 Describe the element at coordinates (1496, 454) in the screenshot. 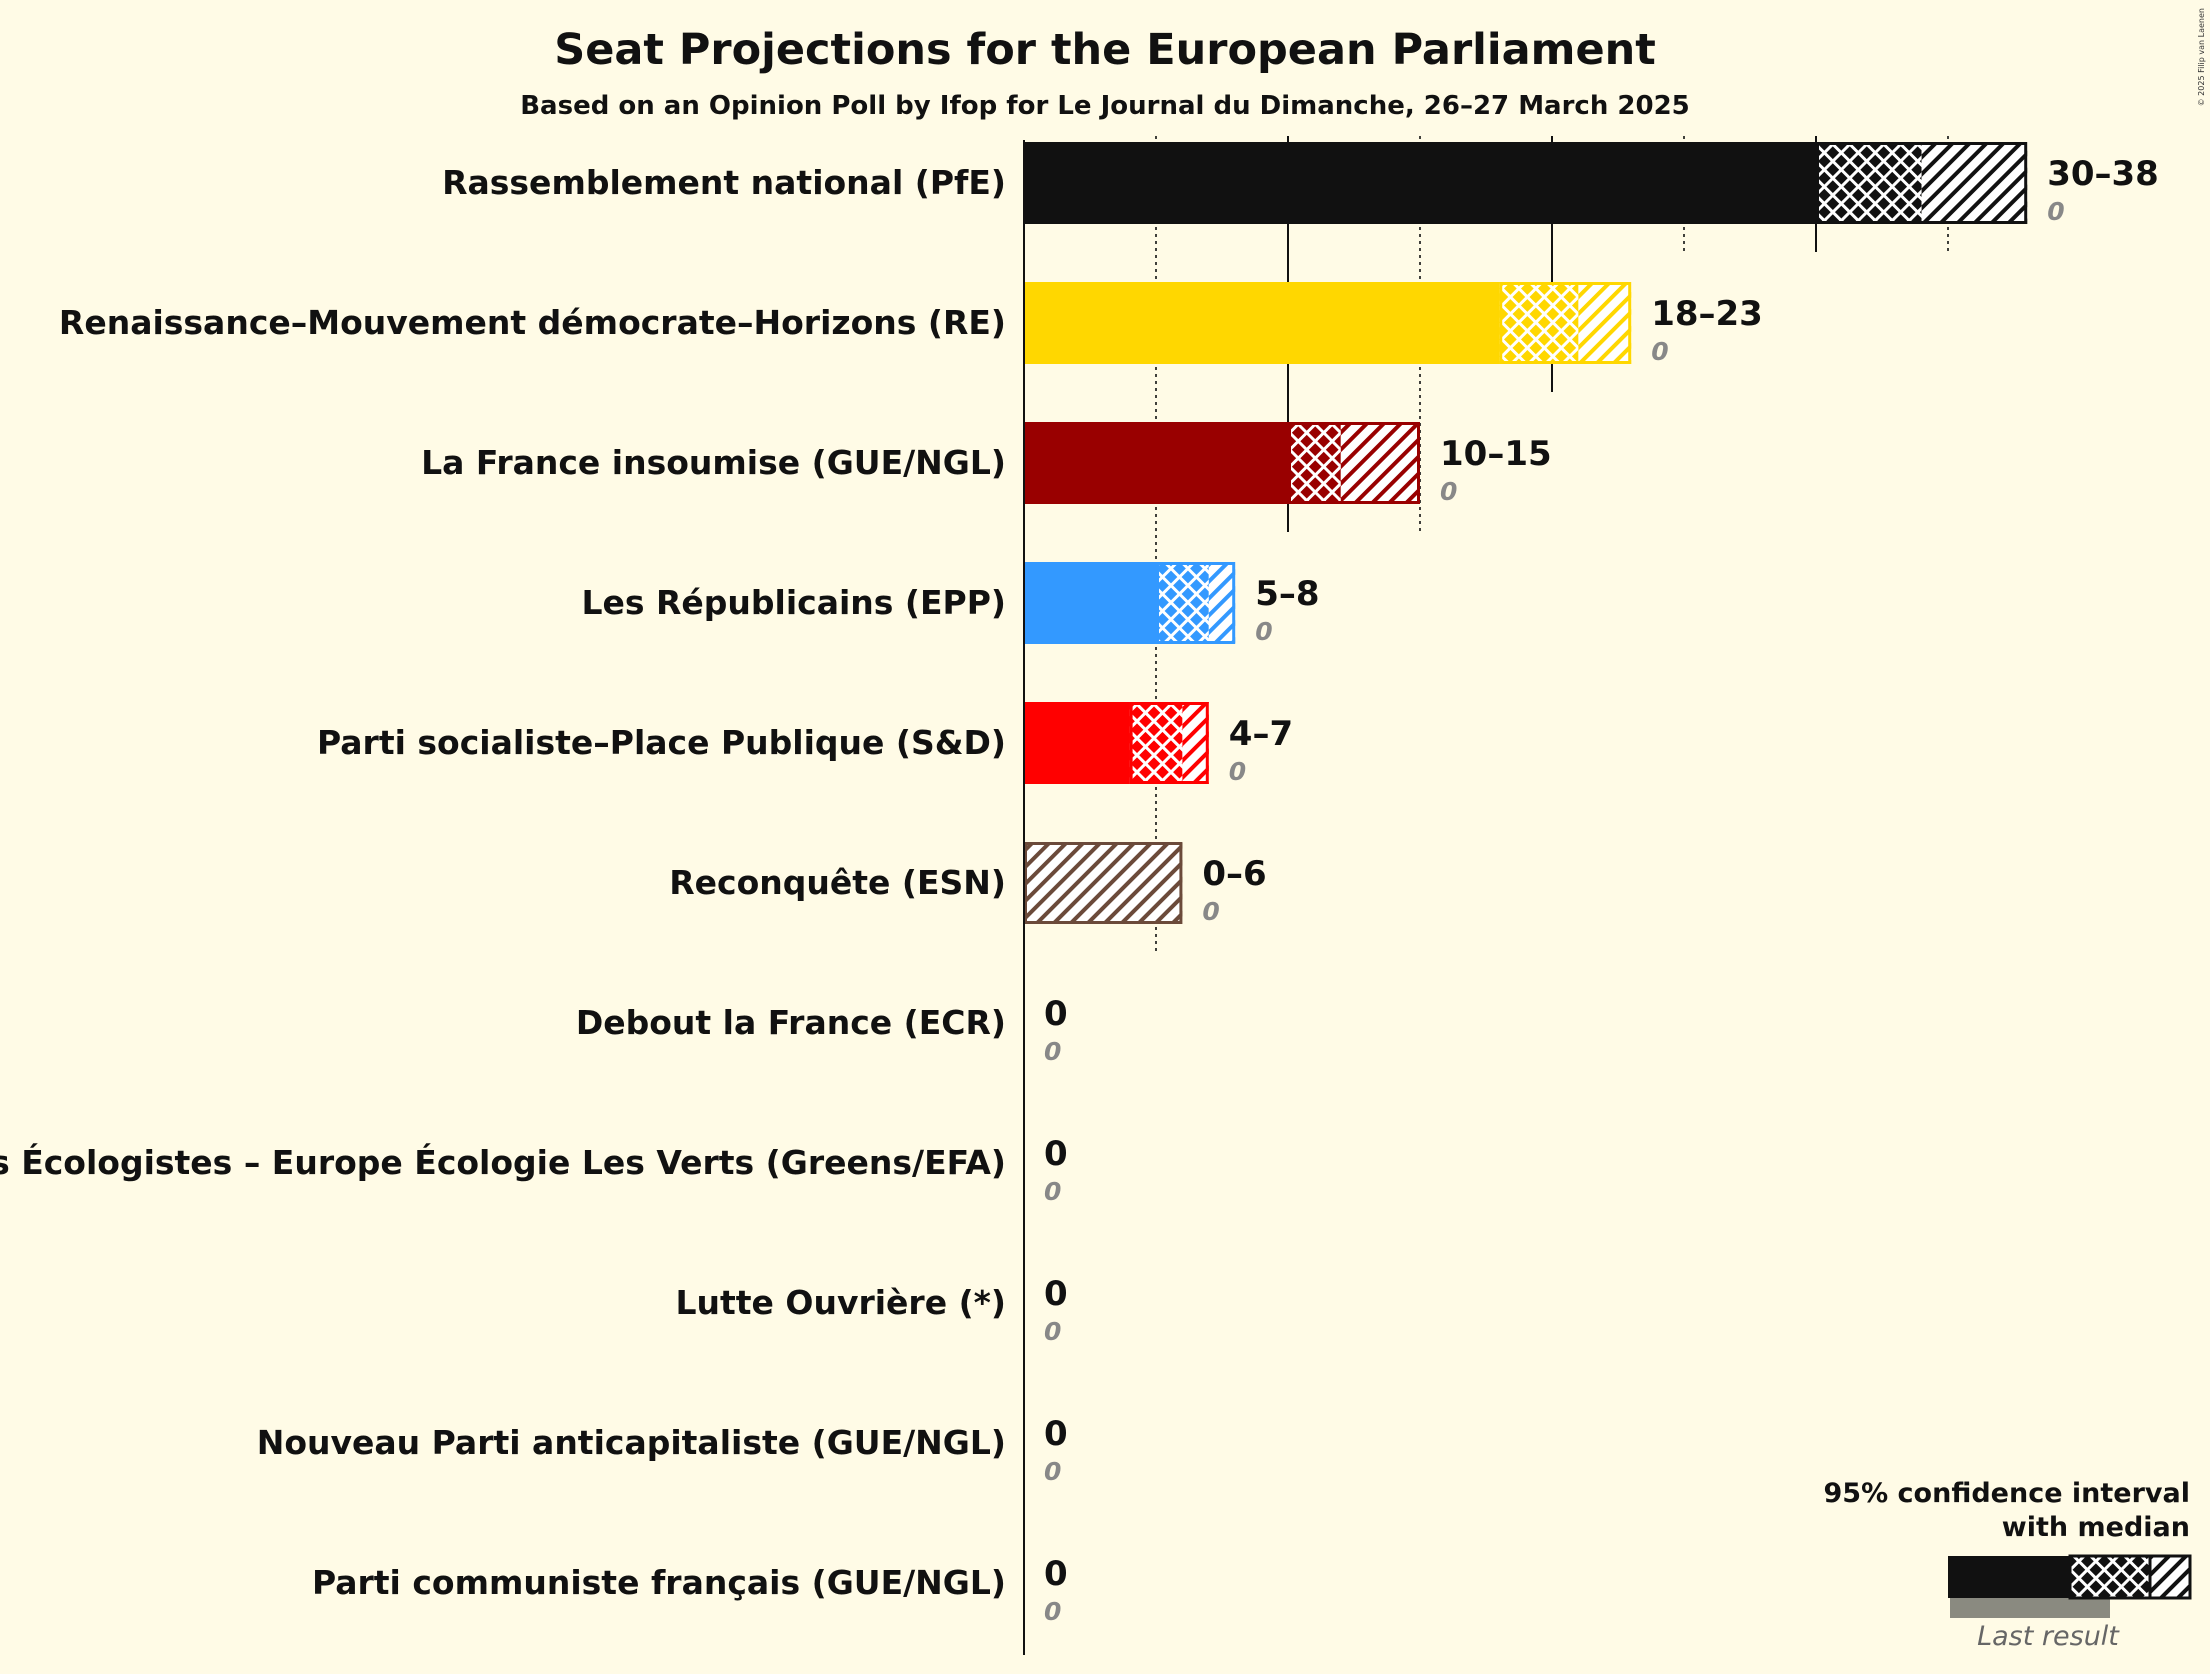

I see `range-label-p2: 10–15` at that location.